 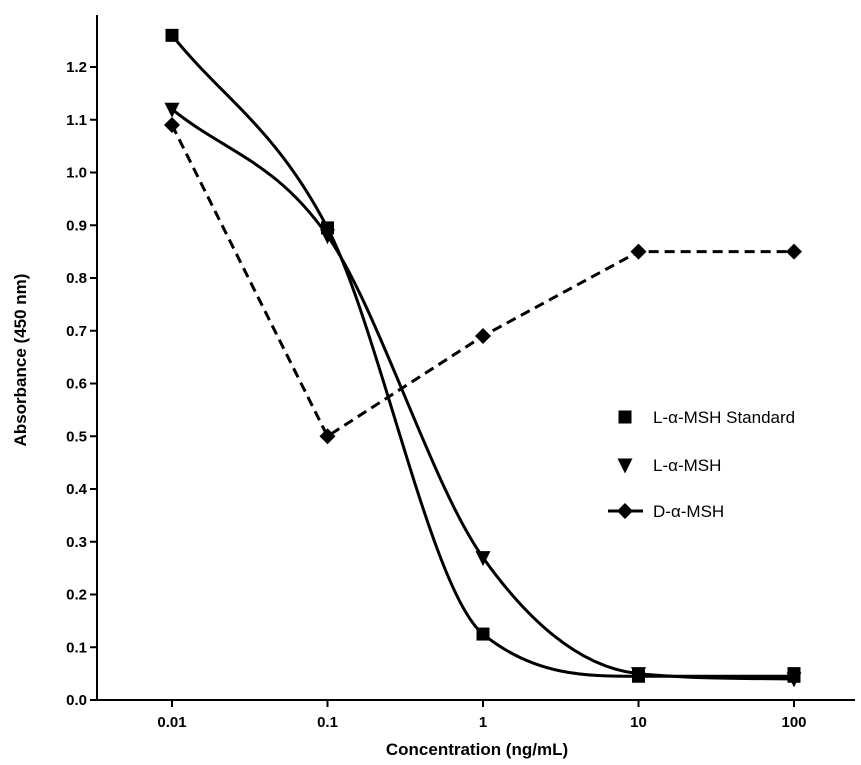 I want to click on y-tick-label: 1.1, so click(x=76, y=120).